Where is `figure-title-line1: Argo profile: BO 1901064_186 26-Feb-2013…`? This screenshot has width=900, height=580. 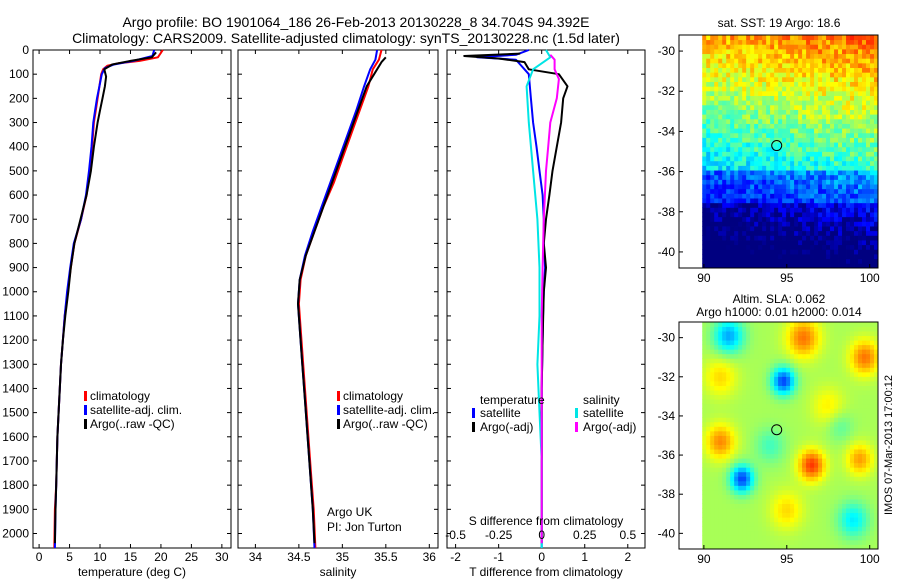 figure-title-line1: Argo profile: BO 1901064_186 26-Feb-2013… is located at coordinates (355, 22).